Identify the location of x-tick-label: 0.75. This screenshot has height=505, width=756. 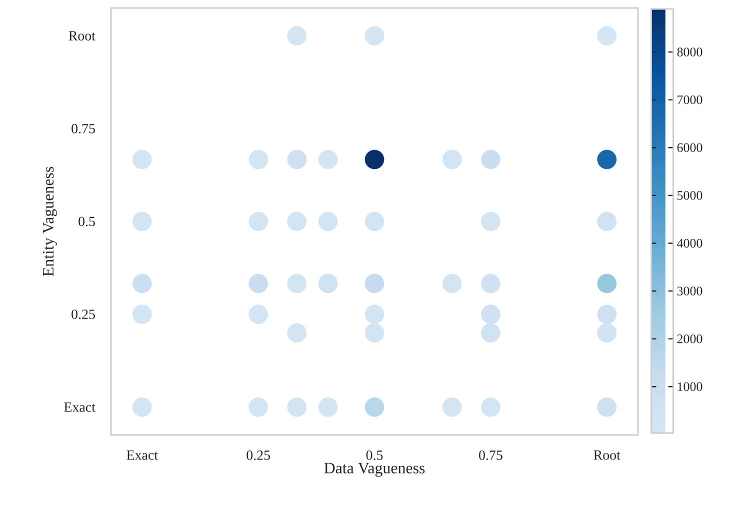
(490, 455).